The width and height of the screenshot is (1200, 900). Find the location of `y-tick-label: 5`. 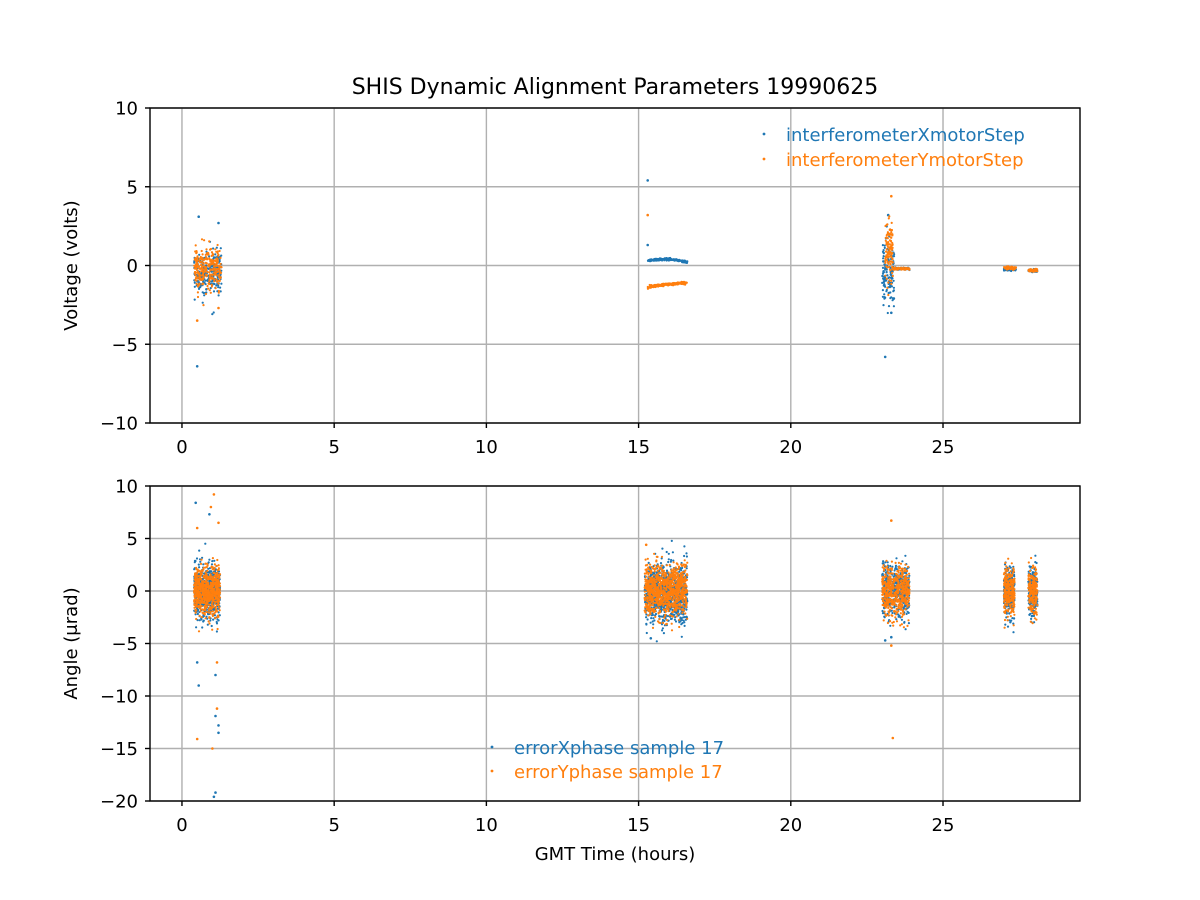

y-tick-label: 5 is located at coordinates (132, 187).